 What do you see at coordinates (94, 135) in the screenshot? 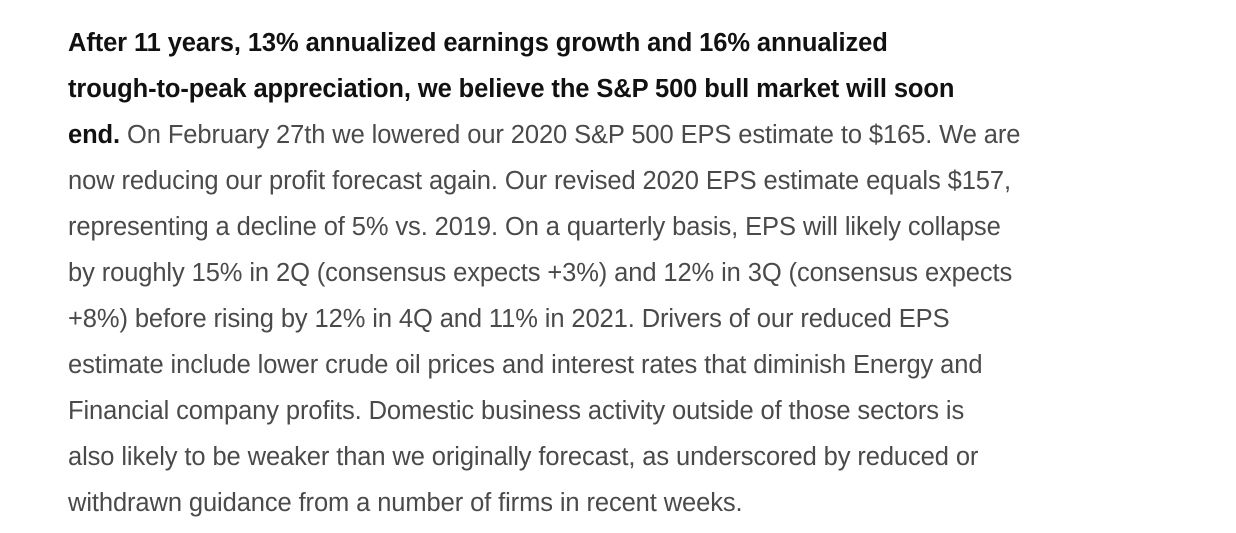
I see `lead-sentence-line-3: end.` at bounding box center [94, 135].